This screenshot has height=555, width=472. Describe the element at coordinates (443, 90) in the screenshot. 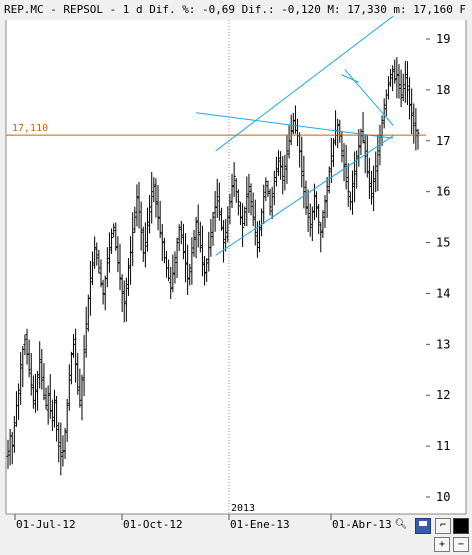

I see `y-tick-label-18: 18` at that location.